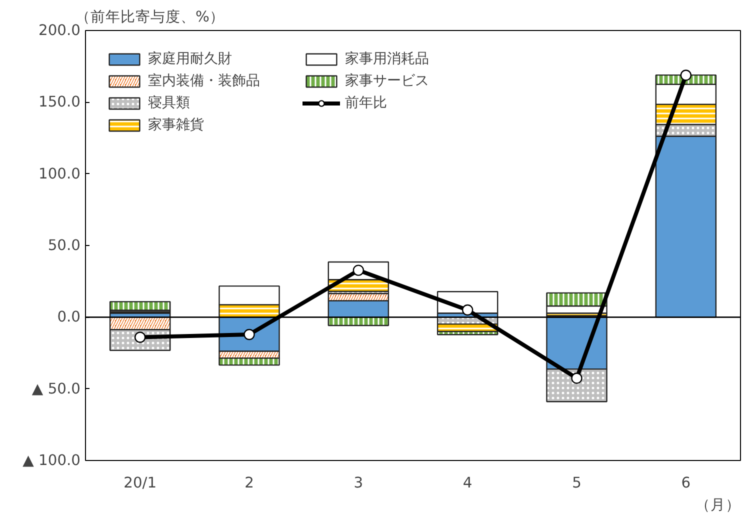 The height and width of the screenshot is (513, 755). What do you see at coordinates (51, 460) in the screenshot?
I see `y-tick-label: ▲ 100.0` at bounding box center [51, 460].